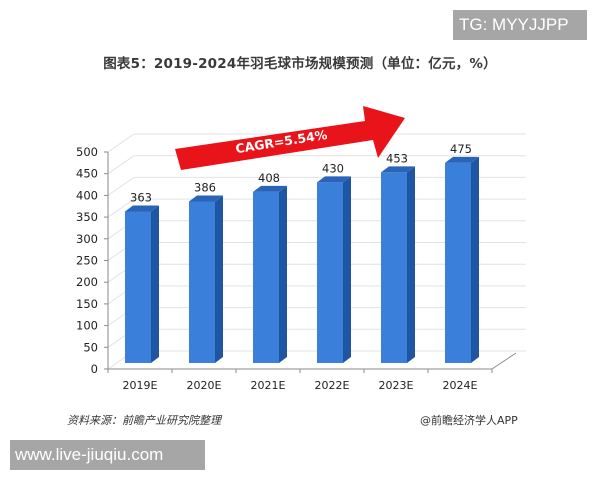  Describe the element at coordinates (206, 271) in the screenshot. I see `bar-2020E: 386` at that location.